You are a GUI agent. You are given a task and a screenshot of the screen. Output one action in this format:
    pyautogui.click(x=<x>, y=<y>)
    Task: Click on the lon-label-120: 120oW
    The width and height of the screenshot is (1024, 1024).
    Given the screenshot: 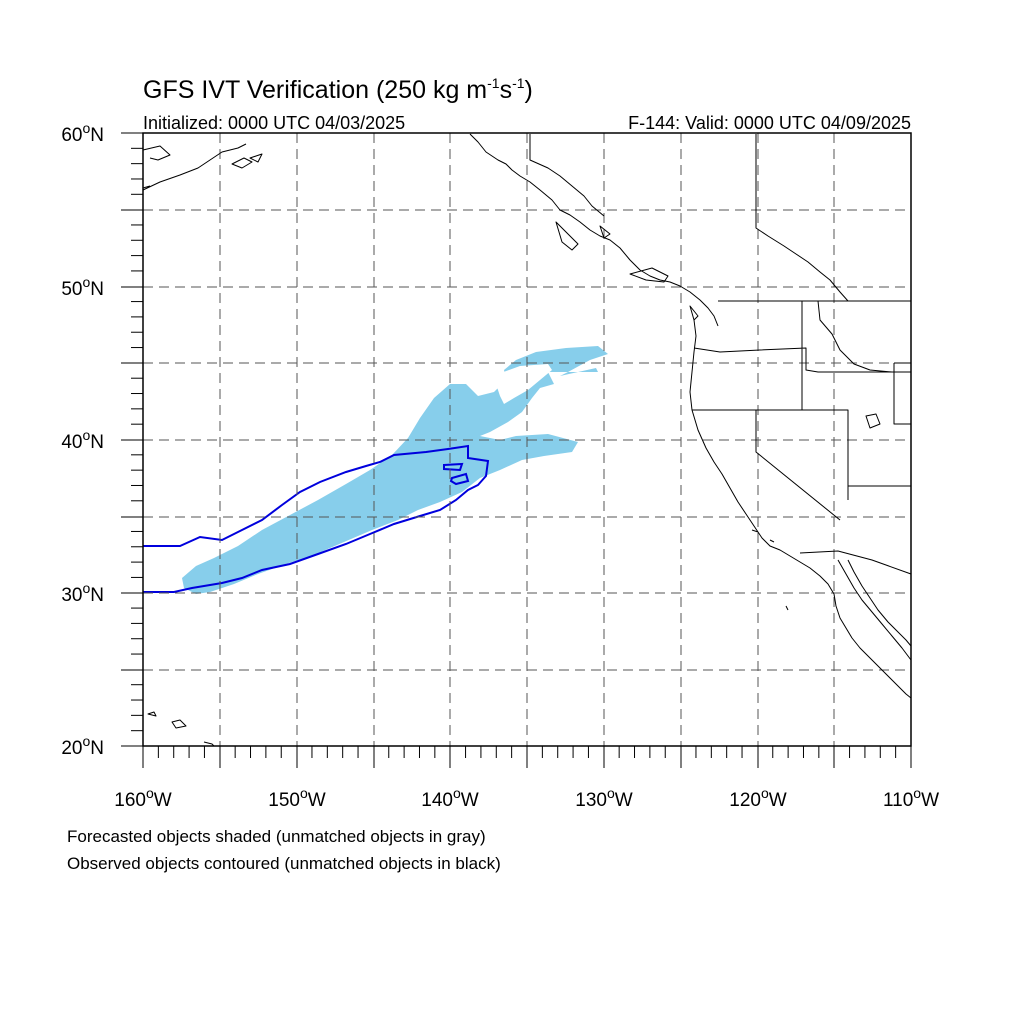 What is the action you would take?
    pyautogui.click(x=758, y=798)
    